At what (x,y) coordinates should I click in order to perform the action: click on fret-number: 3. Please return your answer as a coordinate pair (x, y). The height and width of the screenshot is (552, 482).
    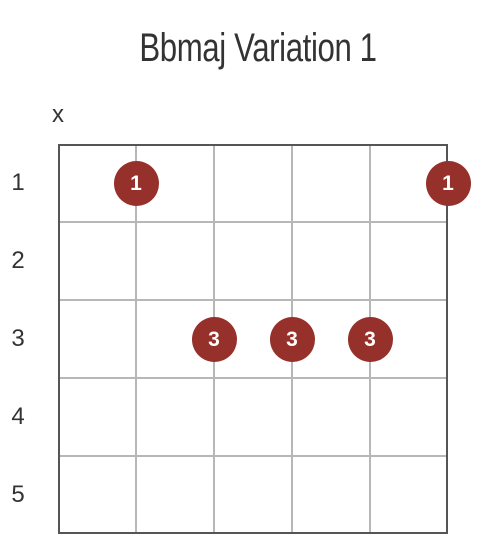
    Looking at the image, I should click on (18, 338).